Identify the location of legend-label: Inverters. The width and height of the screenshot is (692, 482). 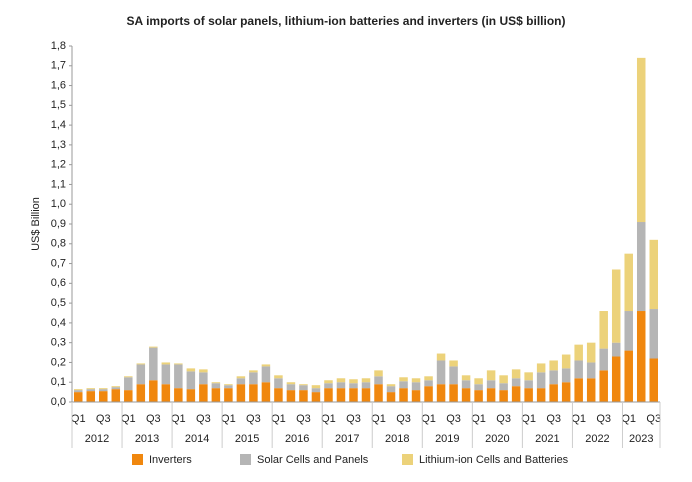
(170, 460).